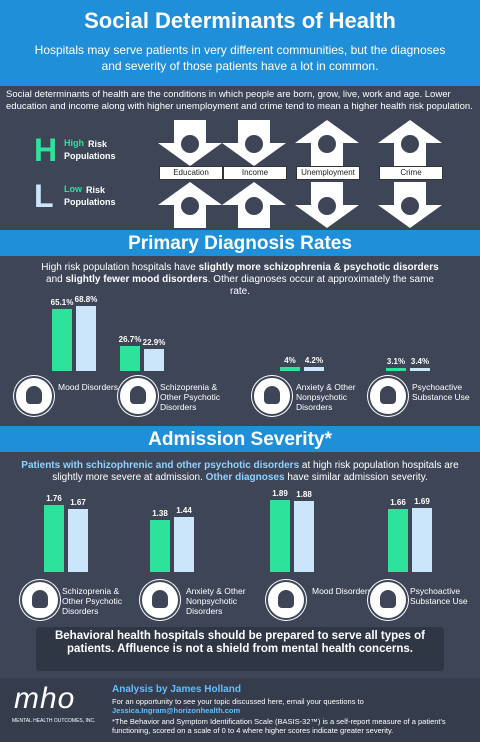  What do you see at coordinates (422, 501) in the screenshot?
I see `value-label: 1.69` at bounding box center [422, 501].